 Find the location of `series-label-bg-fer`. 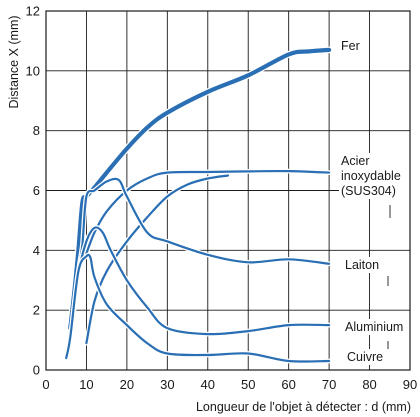

series-label-bg-fer is located at coordinates (352, 46).